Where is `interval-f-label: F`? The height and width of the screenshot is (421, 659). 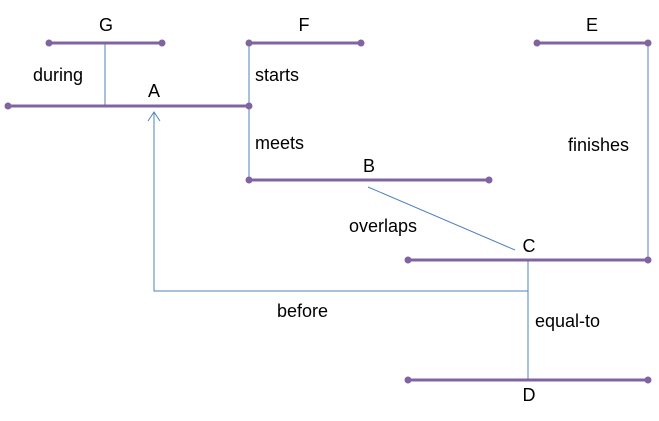 interval-f-label: F is located at coordinates (304, 25).